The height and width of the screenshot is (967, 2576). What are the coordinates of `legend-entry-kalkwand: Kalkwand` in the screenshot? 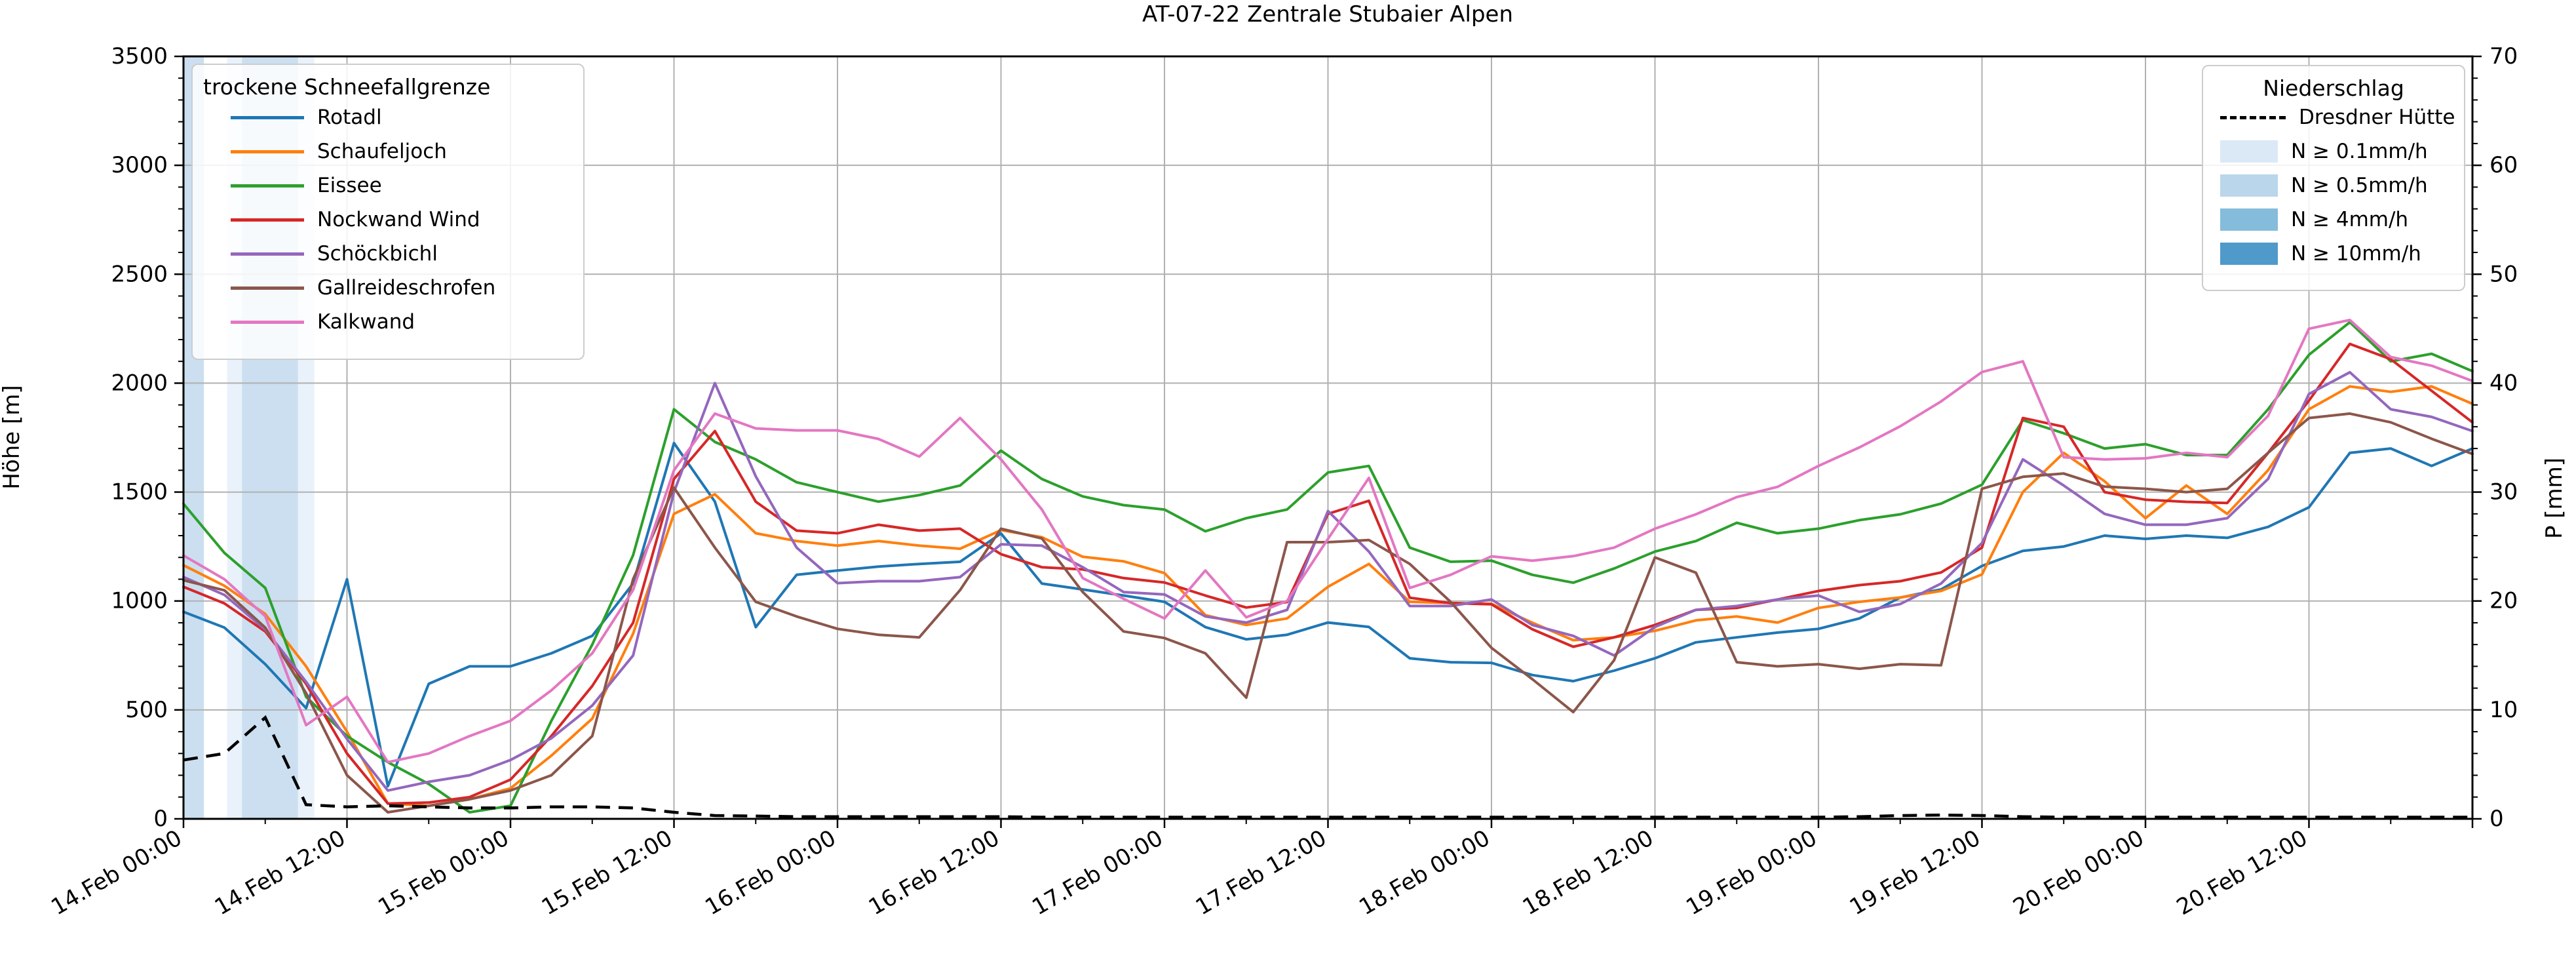 It's located at (304, 322).